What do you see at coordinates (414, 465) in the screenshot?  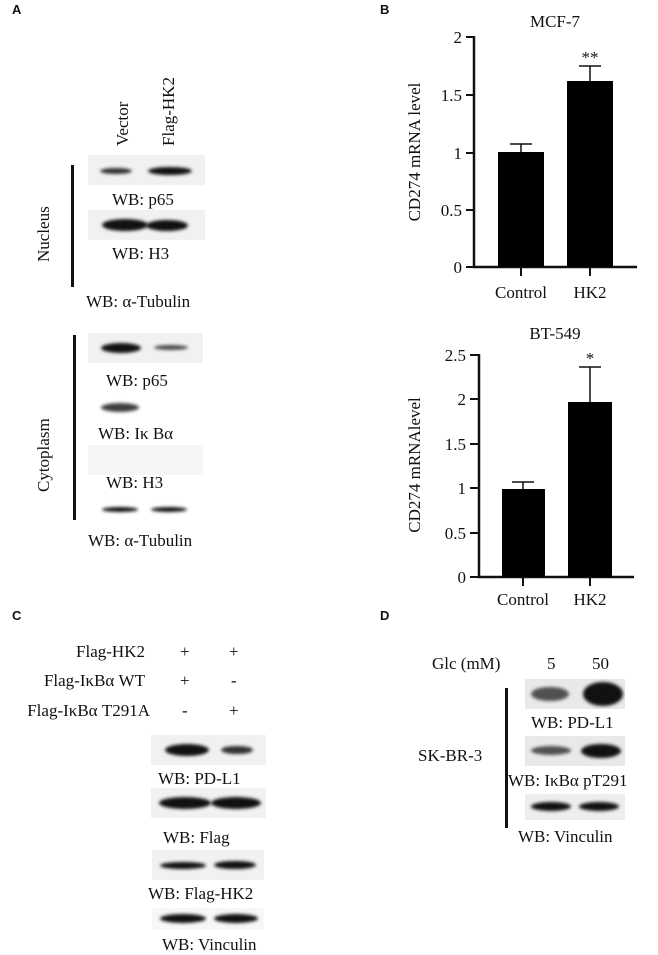 I see `chart-bt549-ylabel: CD274 mRNAlevel` at bounding box center [414, 465].